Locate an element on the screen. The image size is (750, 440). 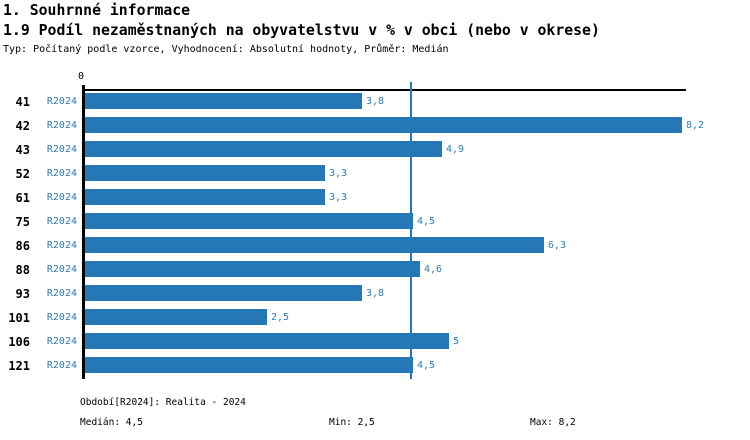
bar-value-label: 4,6 is located at coordinates (433, 269).